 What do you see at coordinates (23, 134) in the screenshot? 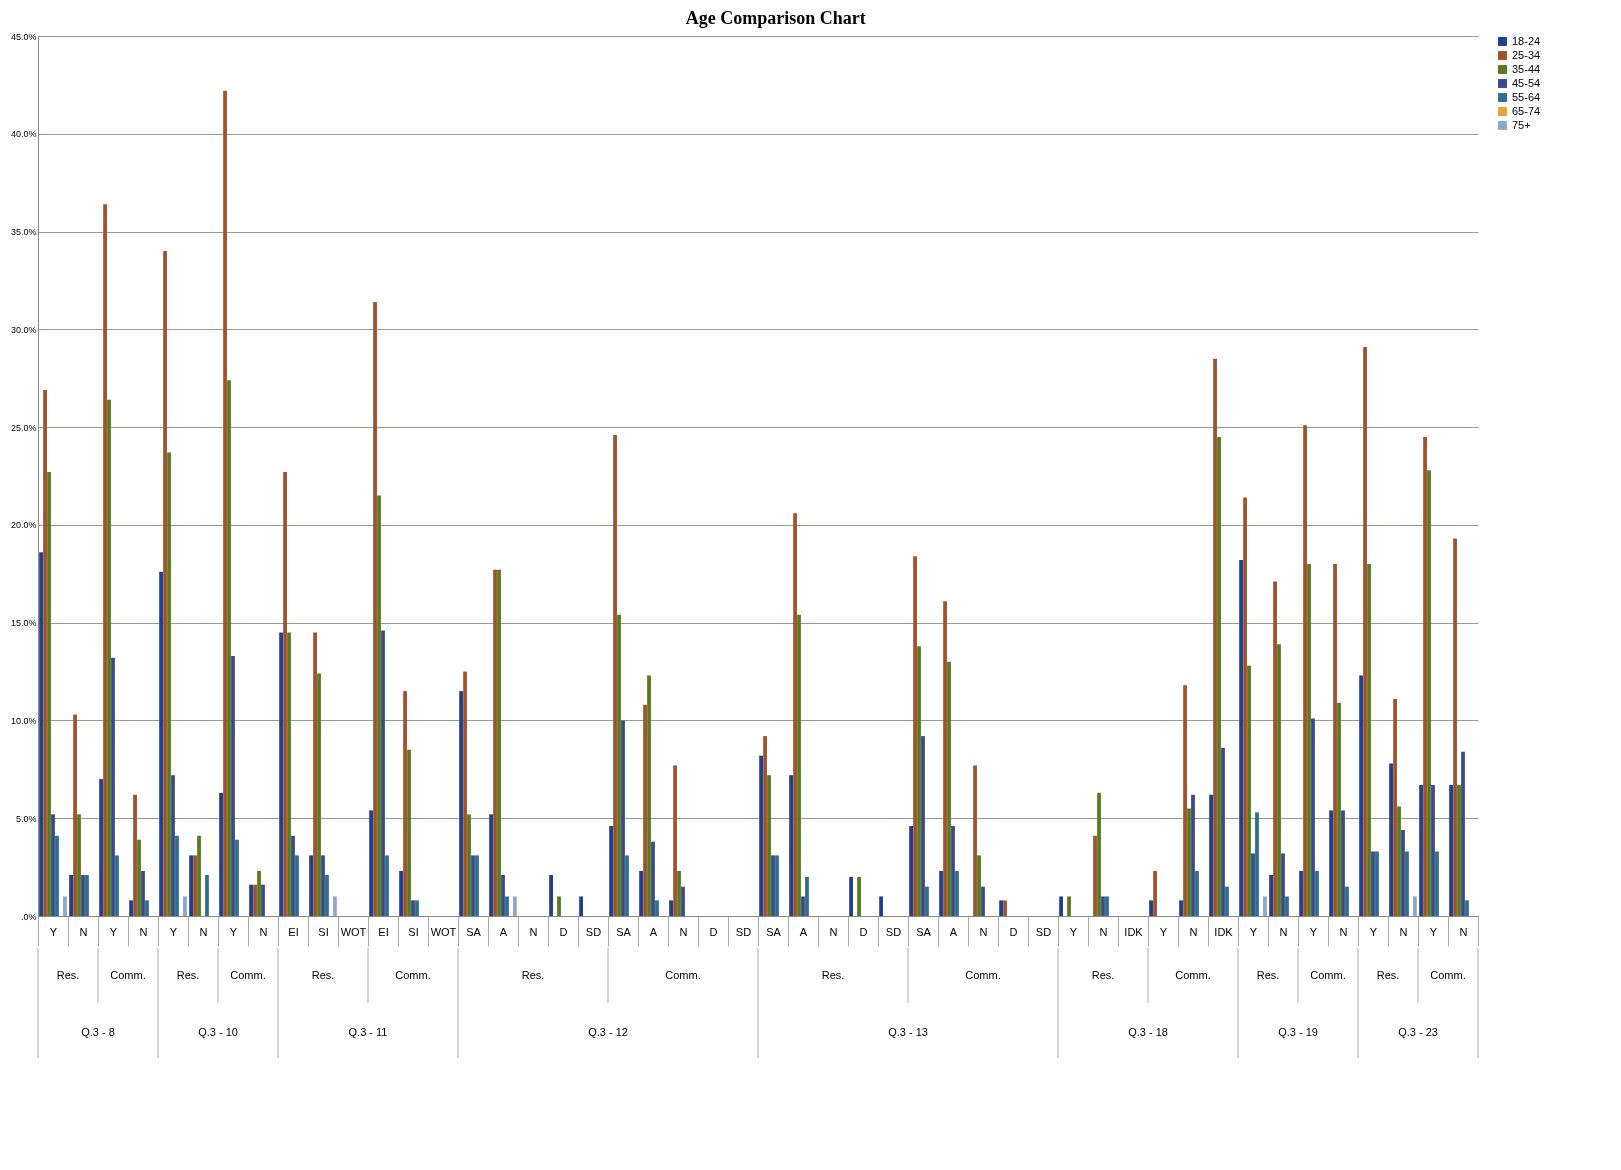
I see `y-tick-label: 40.0%` at bounding box center [23, 134].